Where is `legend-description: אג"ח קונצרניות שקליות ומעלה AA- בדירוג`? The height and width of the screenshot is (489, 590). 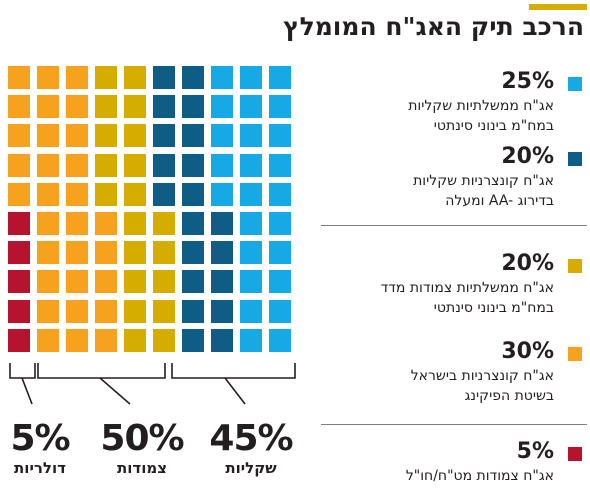
legend-description: אג"ח קונצרניות שקליות ומעלה AA- בדירוג is located at coordinates (483, 191).